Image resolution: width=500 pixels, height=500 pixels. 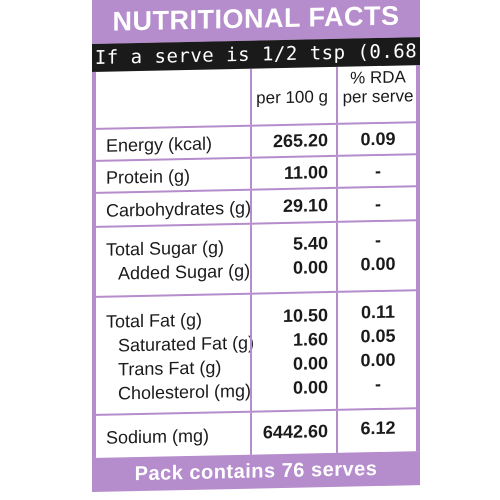 I want to click on table-header-row: per 100 g % RDA per serve, so click(x=257, y=97).